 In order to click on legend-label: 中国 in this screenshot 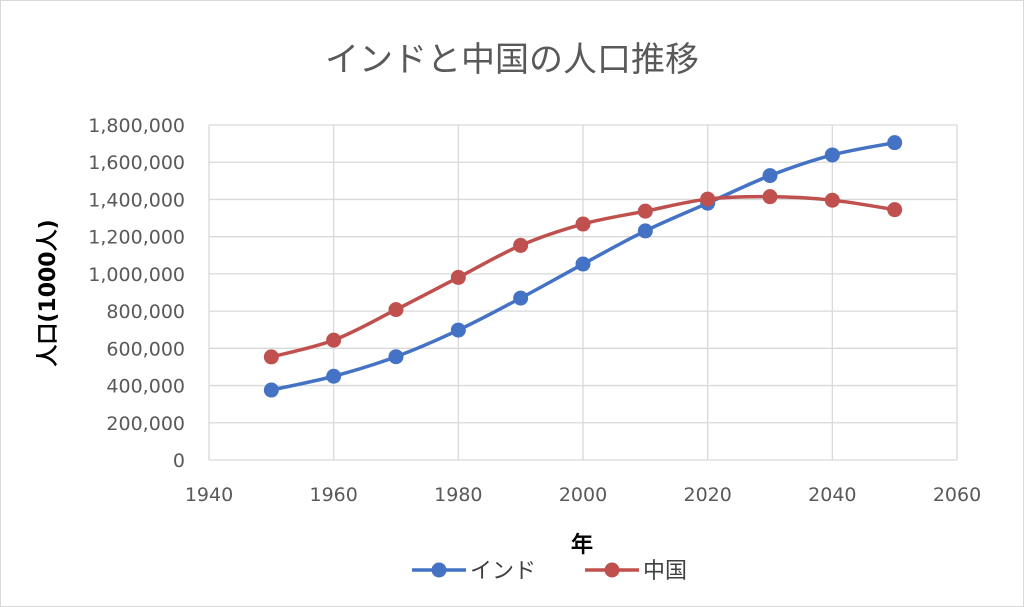, I will do `click(665, 571)`.